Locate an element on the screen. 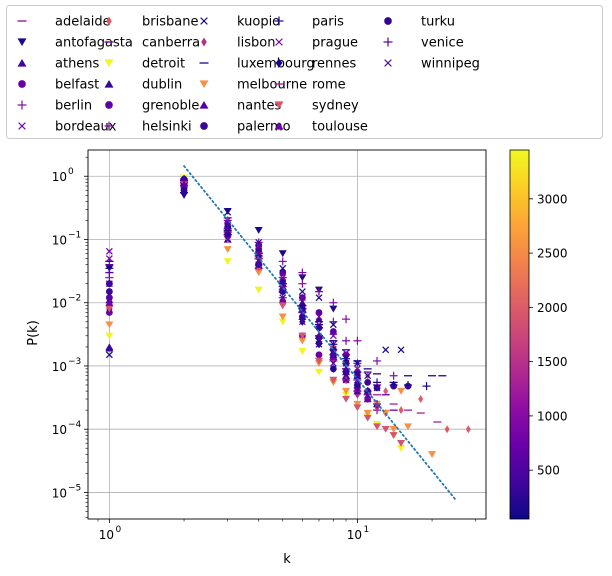 Image resolution: width=612 pixels, height=576 pixels. x-tick-exponent: 1 is located at coordinates (367, 530).